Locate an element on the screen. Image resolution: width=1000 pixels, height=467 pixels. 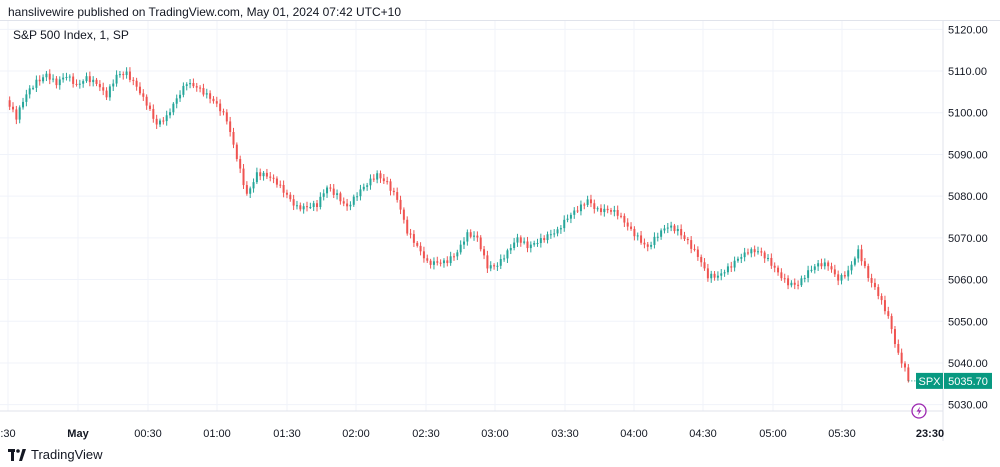
symbol-badge-bg is located at coordinates (929, 380).